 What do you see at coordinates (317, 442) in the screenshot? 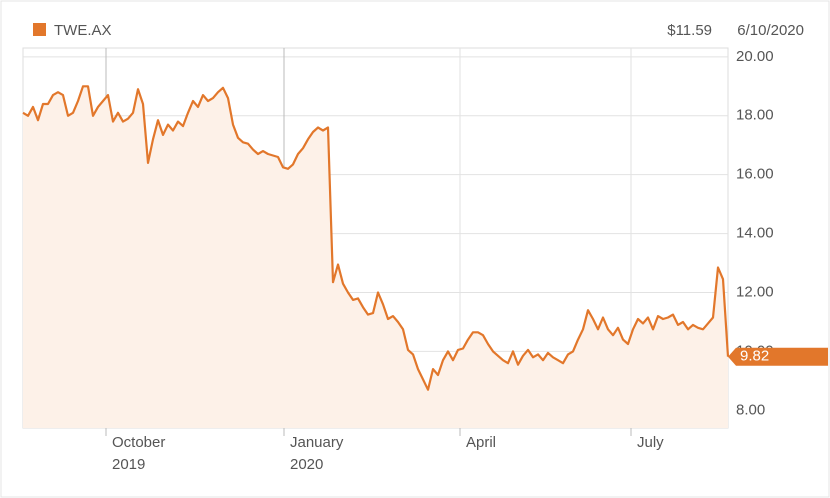
I see `x-tick-label: January` at bounding box center [317, 442].